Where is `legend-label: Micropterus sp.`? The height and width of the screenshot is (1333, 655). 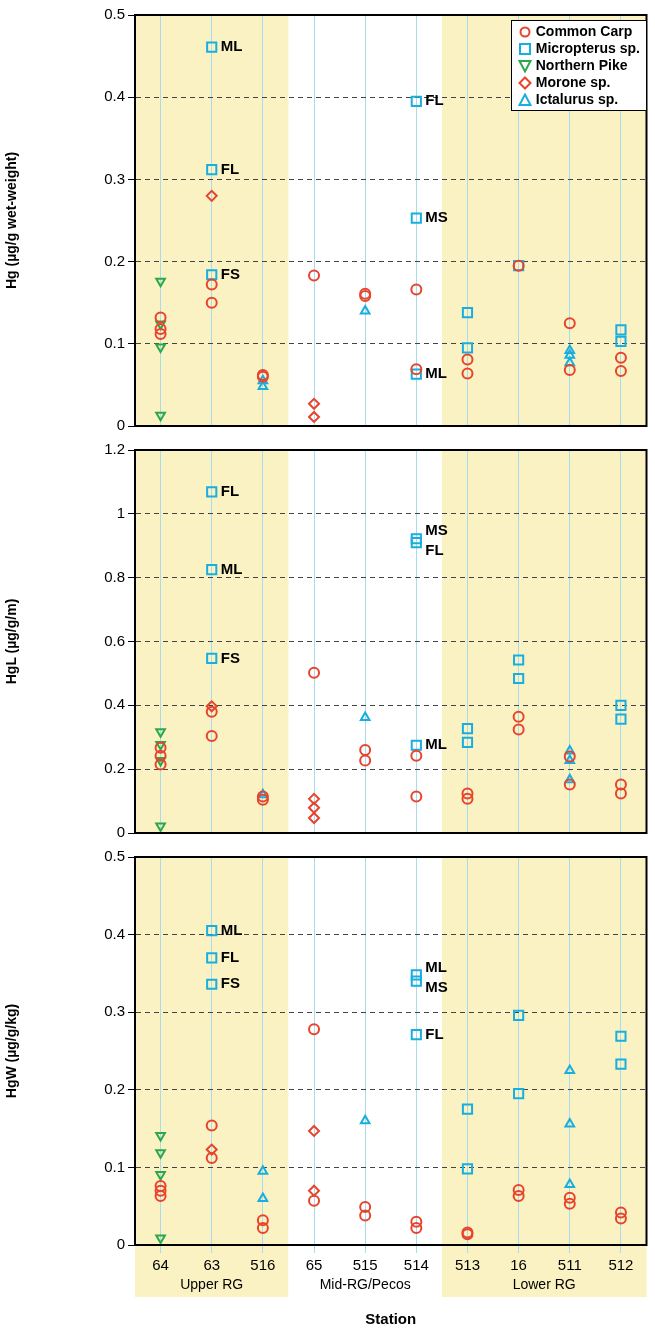 legend-label: Micropterus sp. is located at coordinates (587, 48).